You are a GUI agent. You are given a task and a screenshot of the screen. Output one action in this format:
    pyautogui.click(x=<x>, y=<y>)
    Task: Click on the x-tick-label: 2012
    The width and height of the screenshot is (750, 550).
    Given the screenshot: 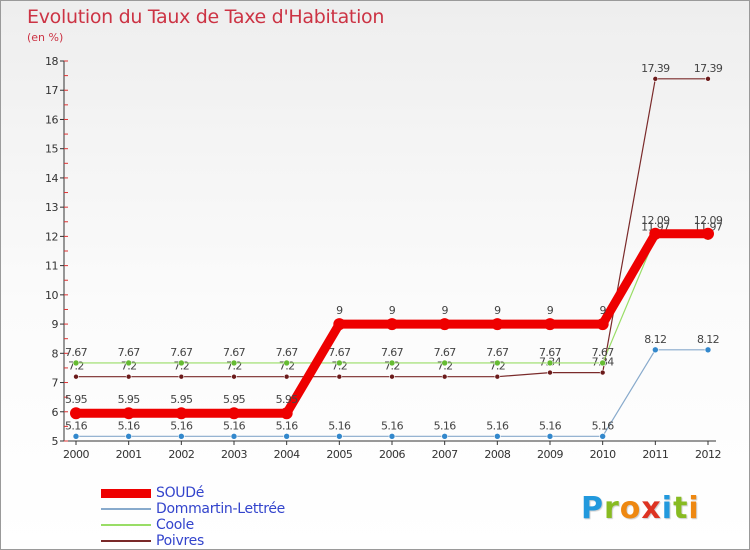 What is the action you would take?
    pyautogui.click(x=708, y=454)
    